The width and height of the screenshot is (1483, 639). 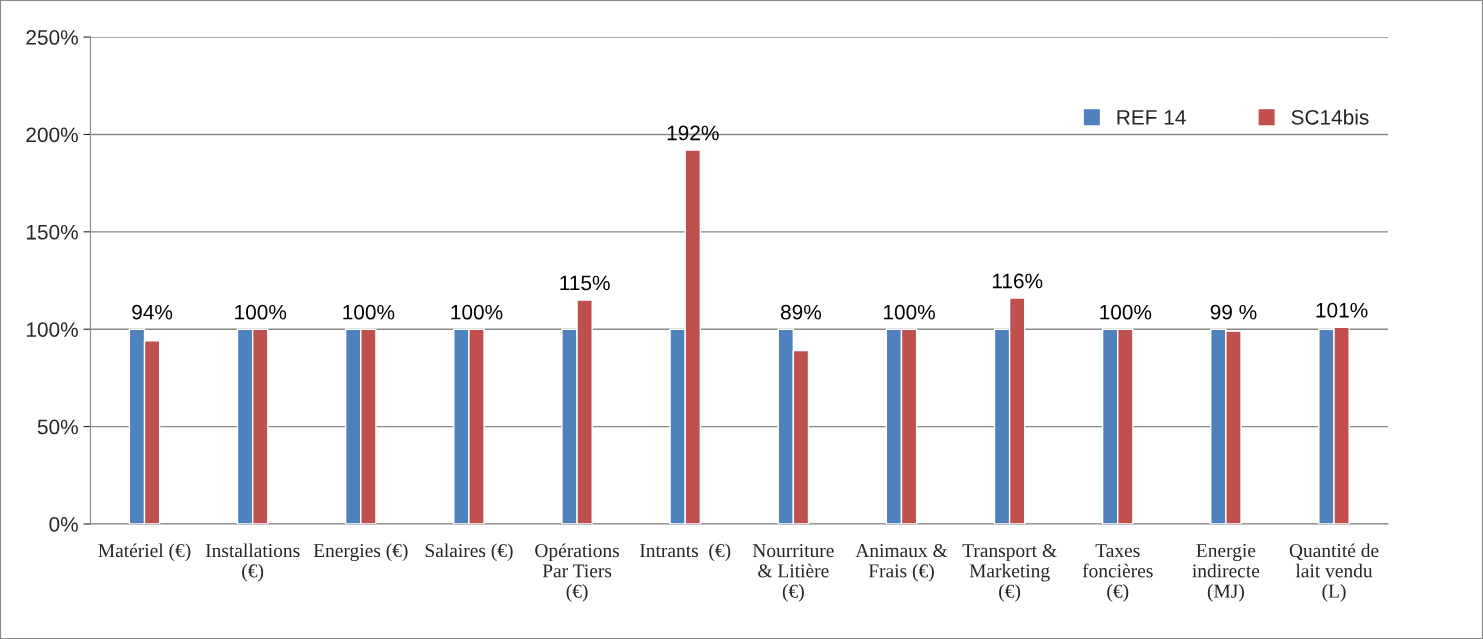 I want to click on x-tick-label: Salaires (€), so click(x=469, y=552).